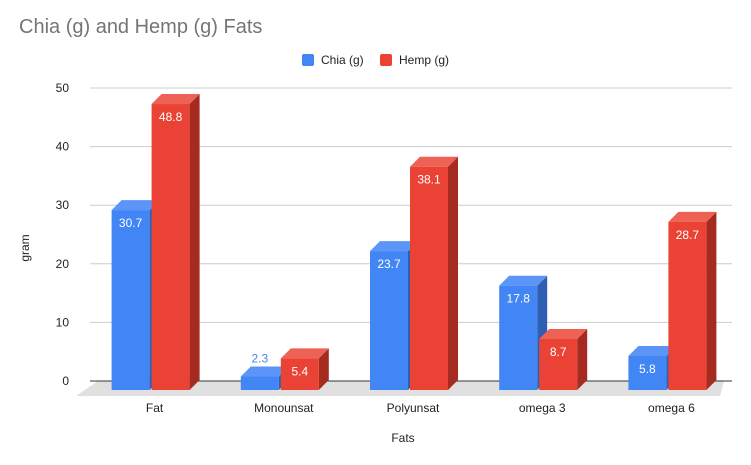  What do you see at coordinates (671, 408) in the screenshot?
I see `x-tick-label-4: omega 6` at bounding box center [671, 408].